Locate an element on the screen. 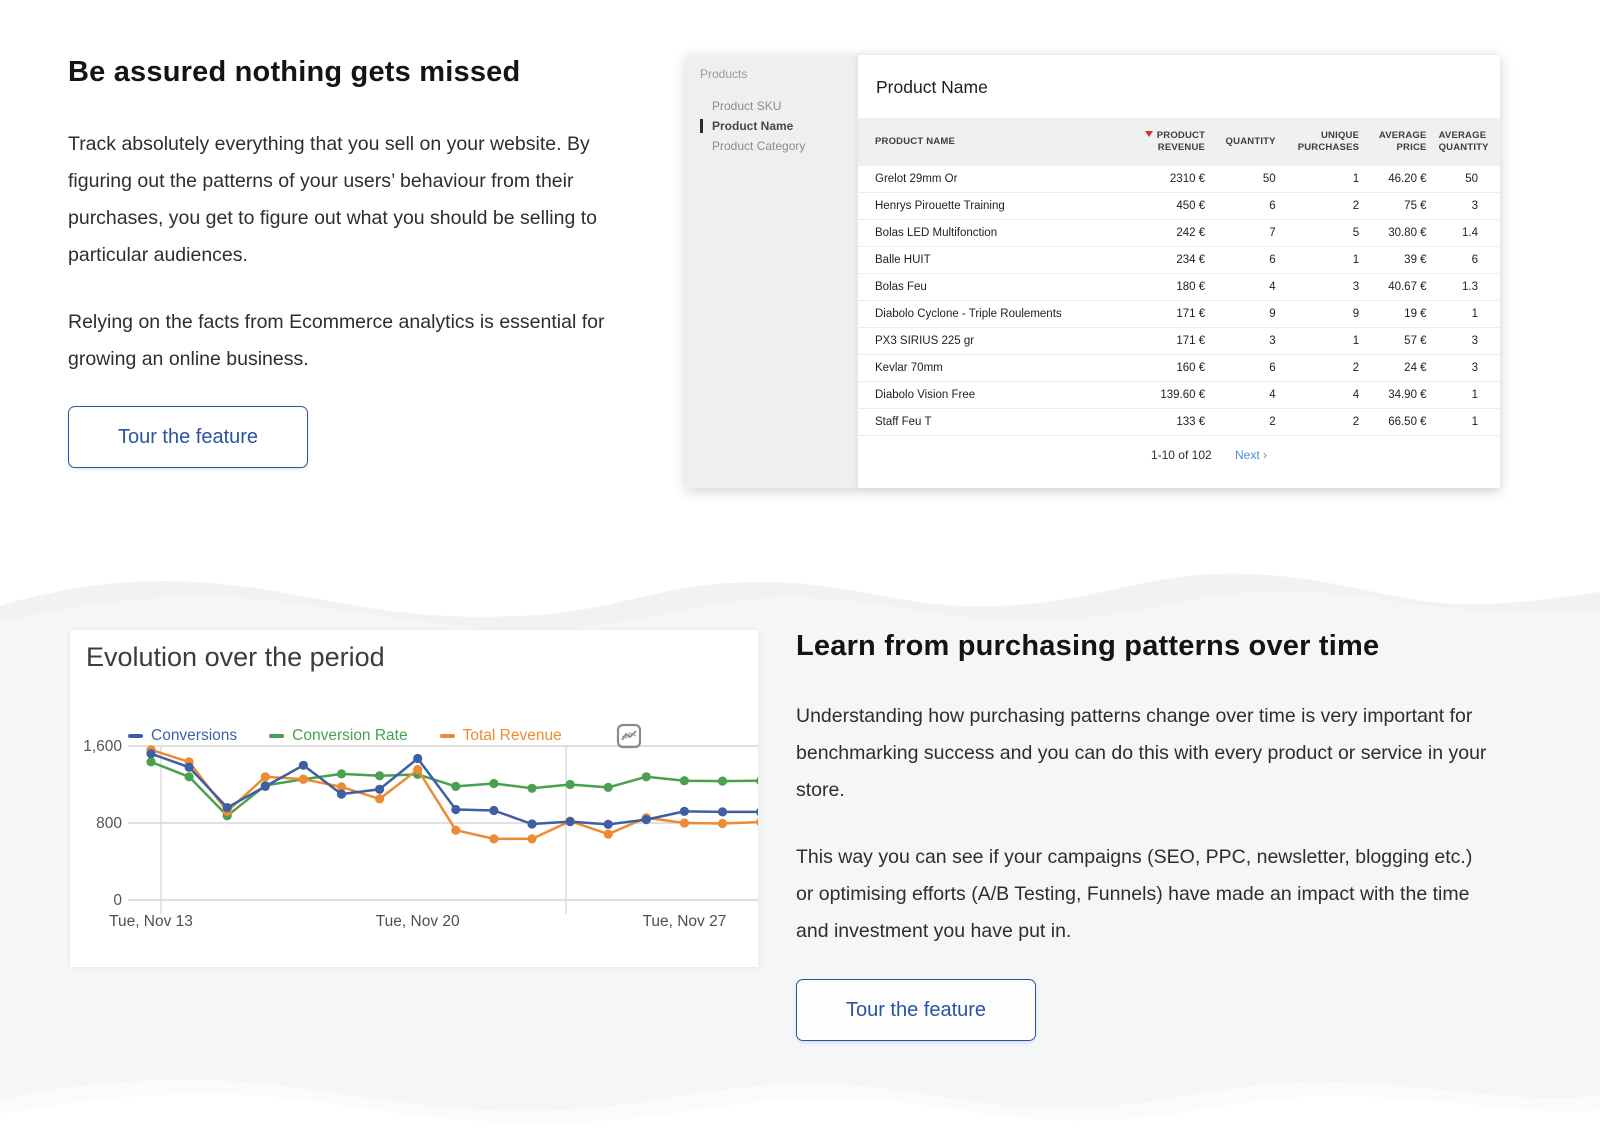 Image resolution: width=1600 pixels, height=1132 pixels. table-cell: 40.67 € is located at coordinates (1399, 287).